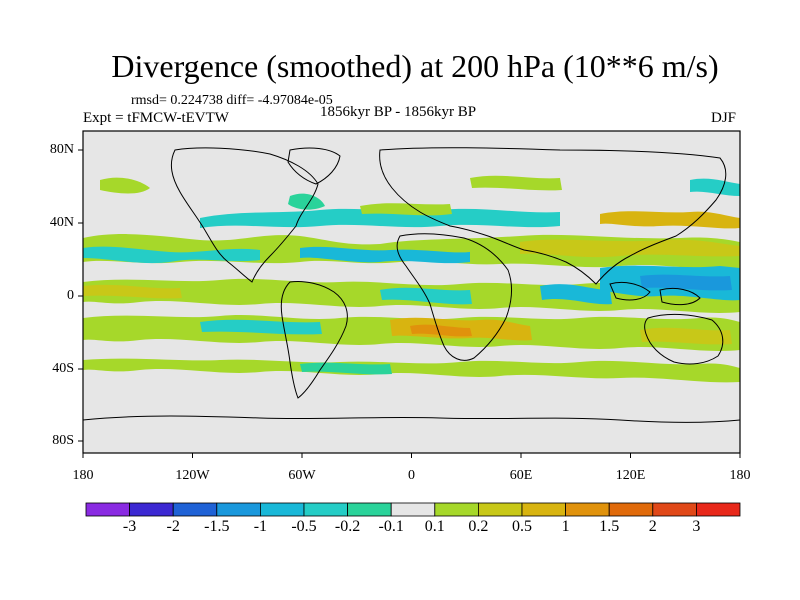 Image resolution: width=800 pixels, height=600 pixels. What do you see at coordinates (63, 440) in the screenshot?
I see `y-tick-label: 80S` at bounding box center [63, 440].